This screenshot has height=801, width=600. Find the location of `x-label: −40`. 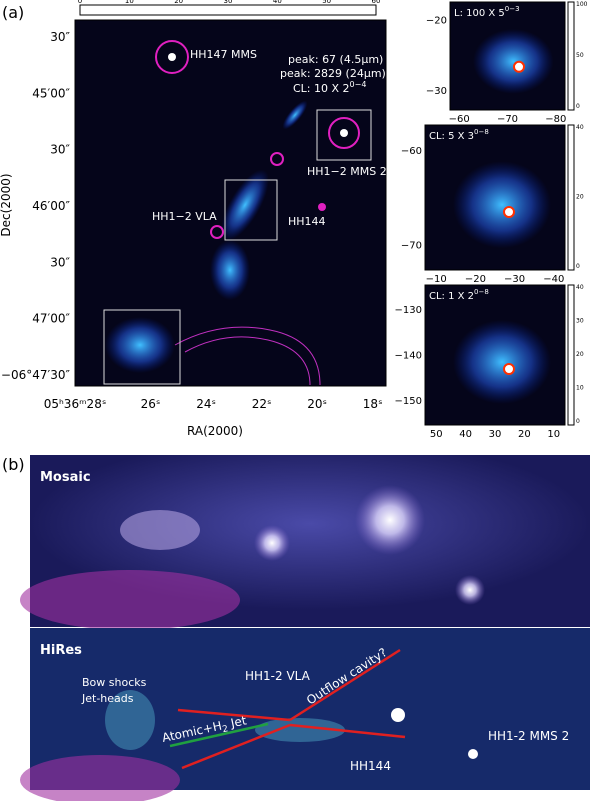

x-label: −40 is located at coordinates (553, 279).